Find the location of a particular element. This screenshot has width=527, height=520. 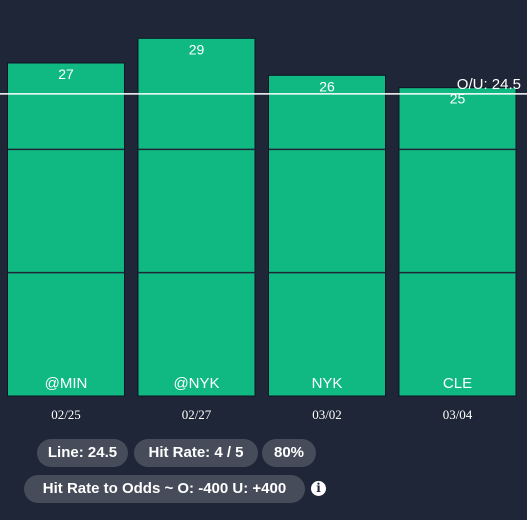

info-icon: i is located at coordinates (318, 488).